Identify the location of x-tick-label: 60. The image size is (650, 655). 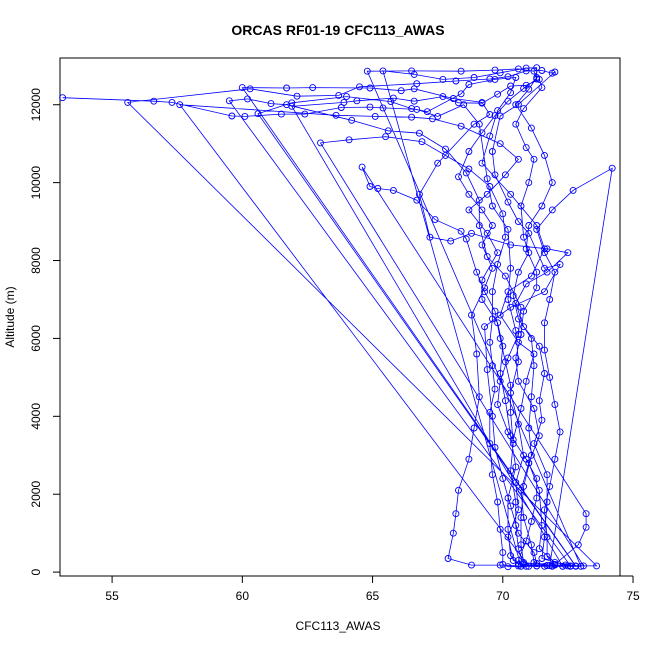
(243, 596).